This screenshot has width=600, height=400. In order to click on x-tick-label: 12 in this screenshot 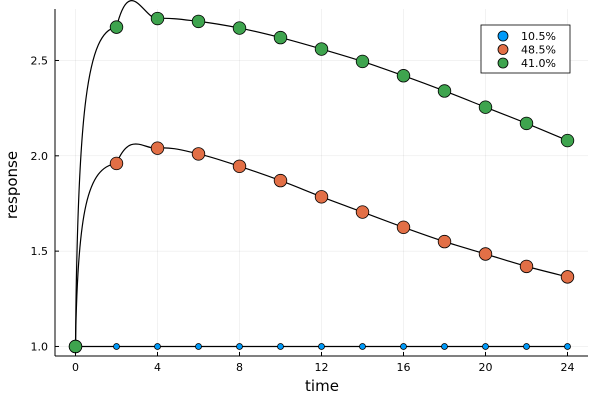, I will do `click(322, 367)`.